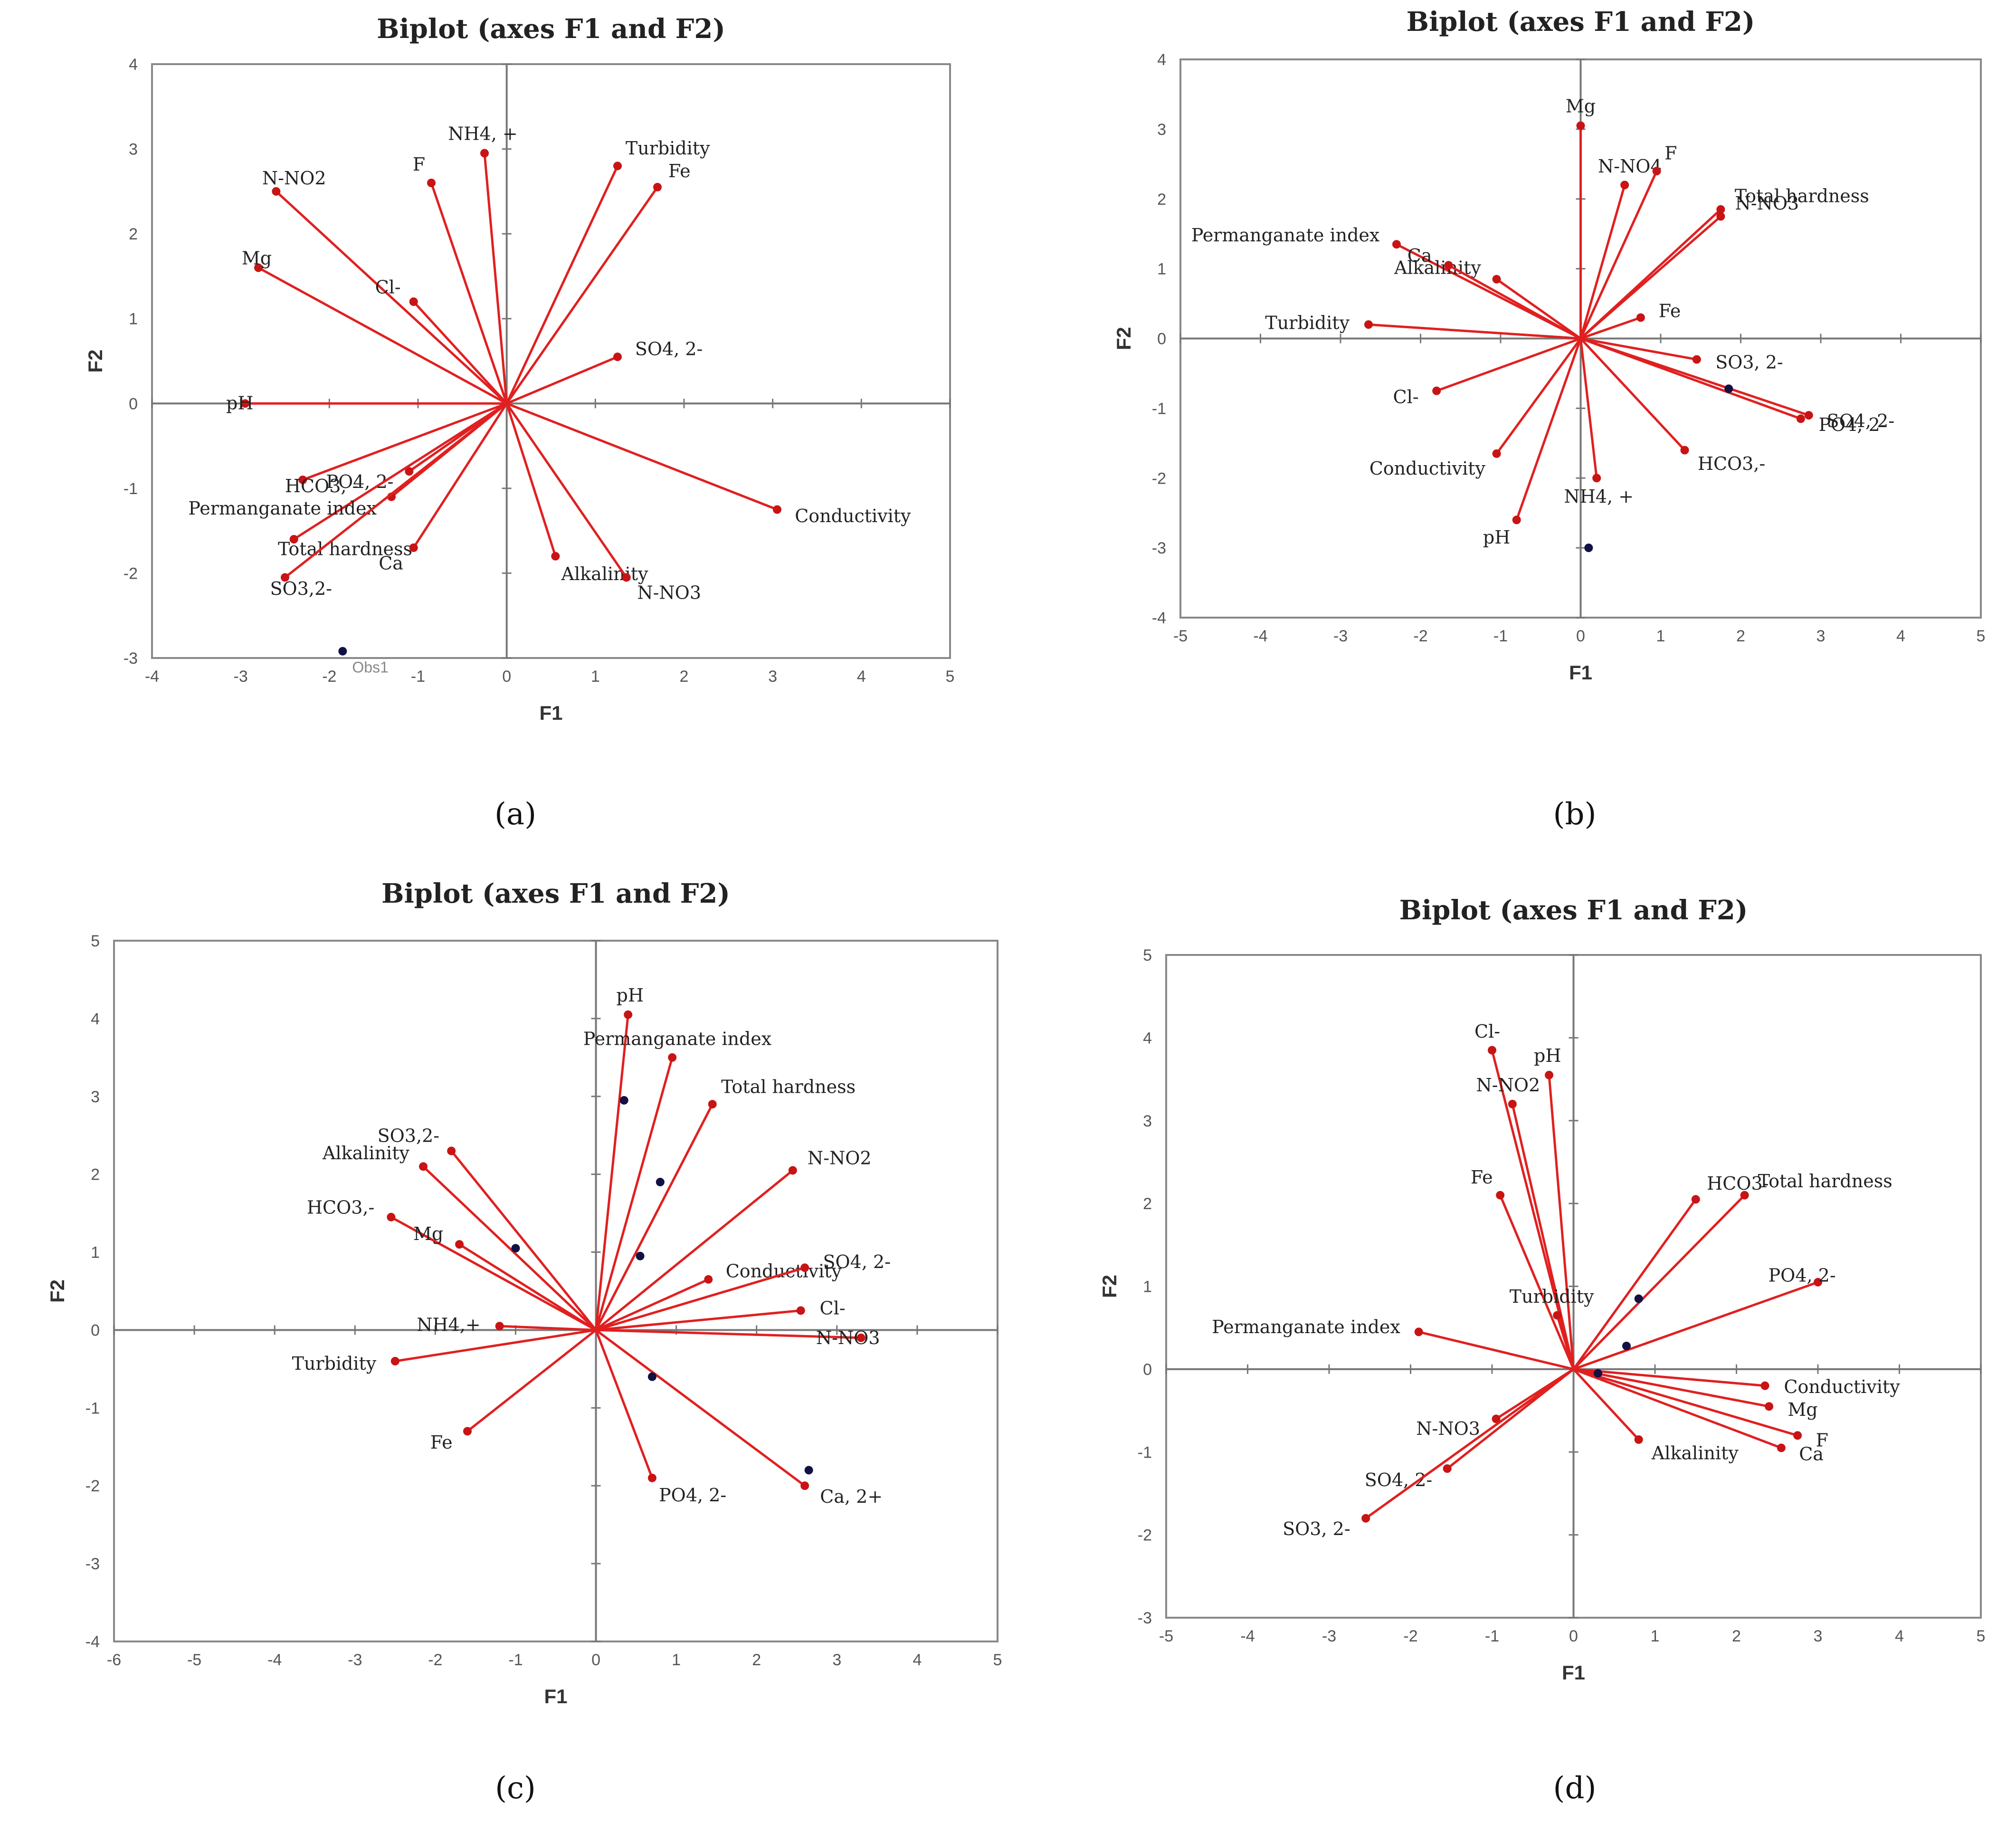  I want to click on loading-vector-n-no4, so click(1602, 261).